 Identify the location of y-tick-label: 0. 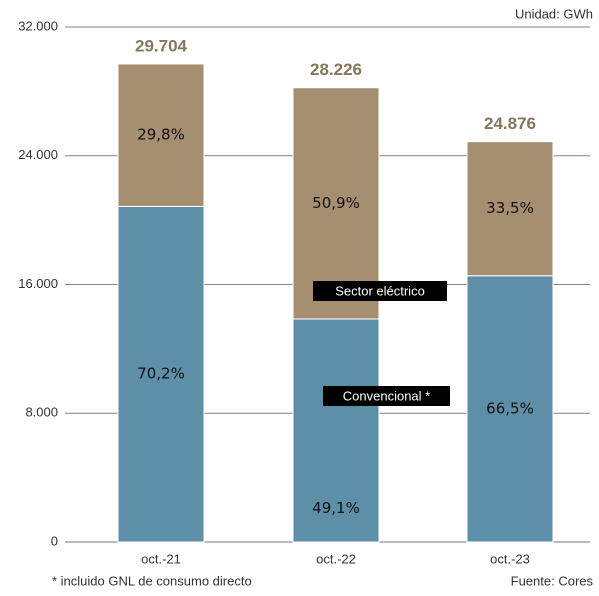
(54, 540).